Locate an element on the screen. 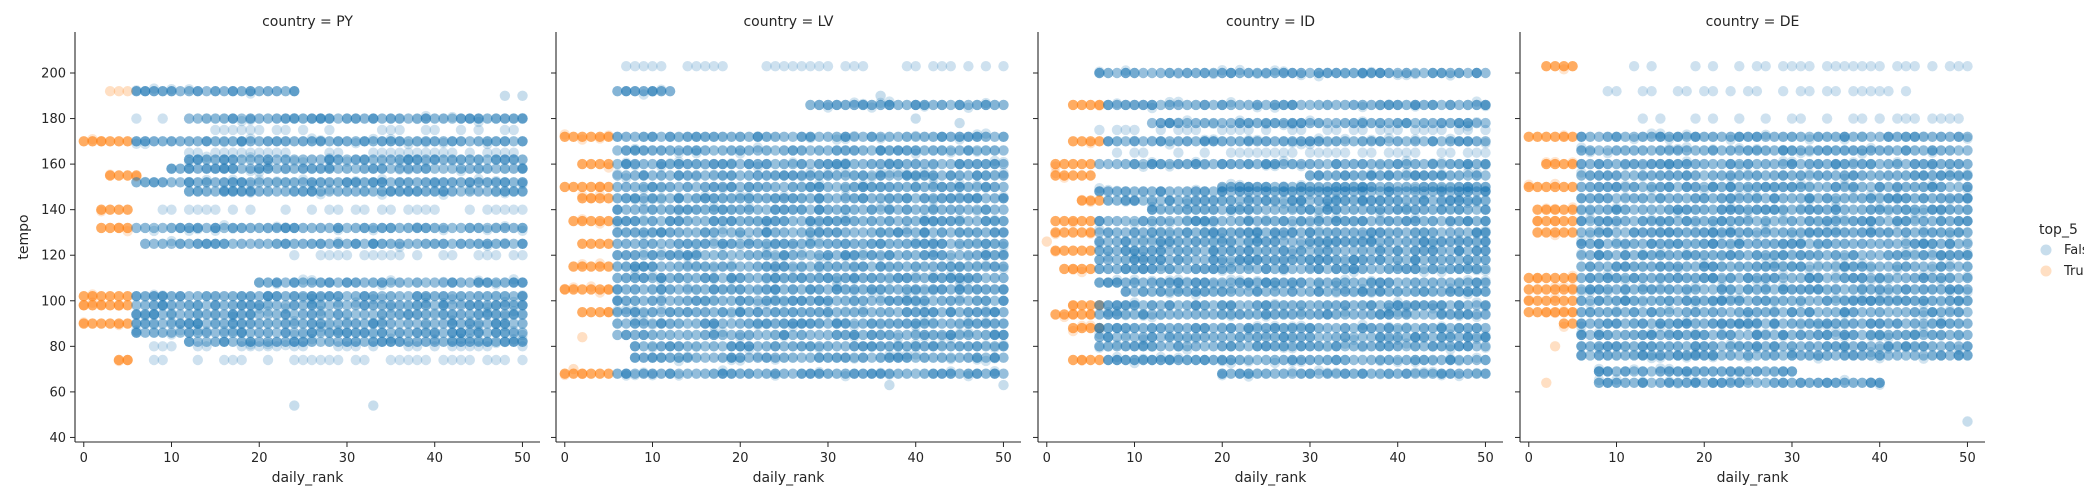  panel-title: country = LV is located at coordinates (788, 22).